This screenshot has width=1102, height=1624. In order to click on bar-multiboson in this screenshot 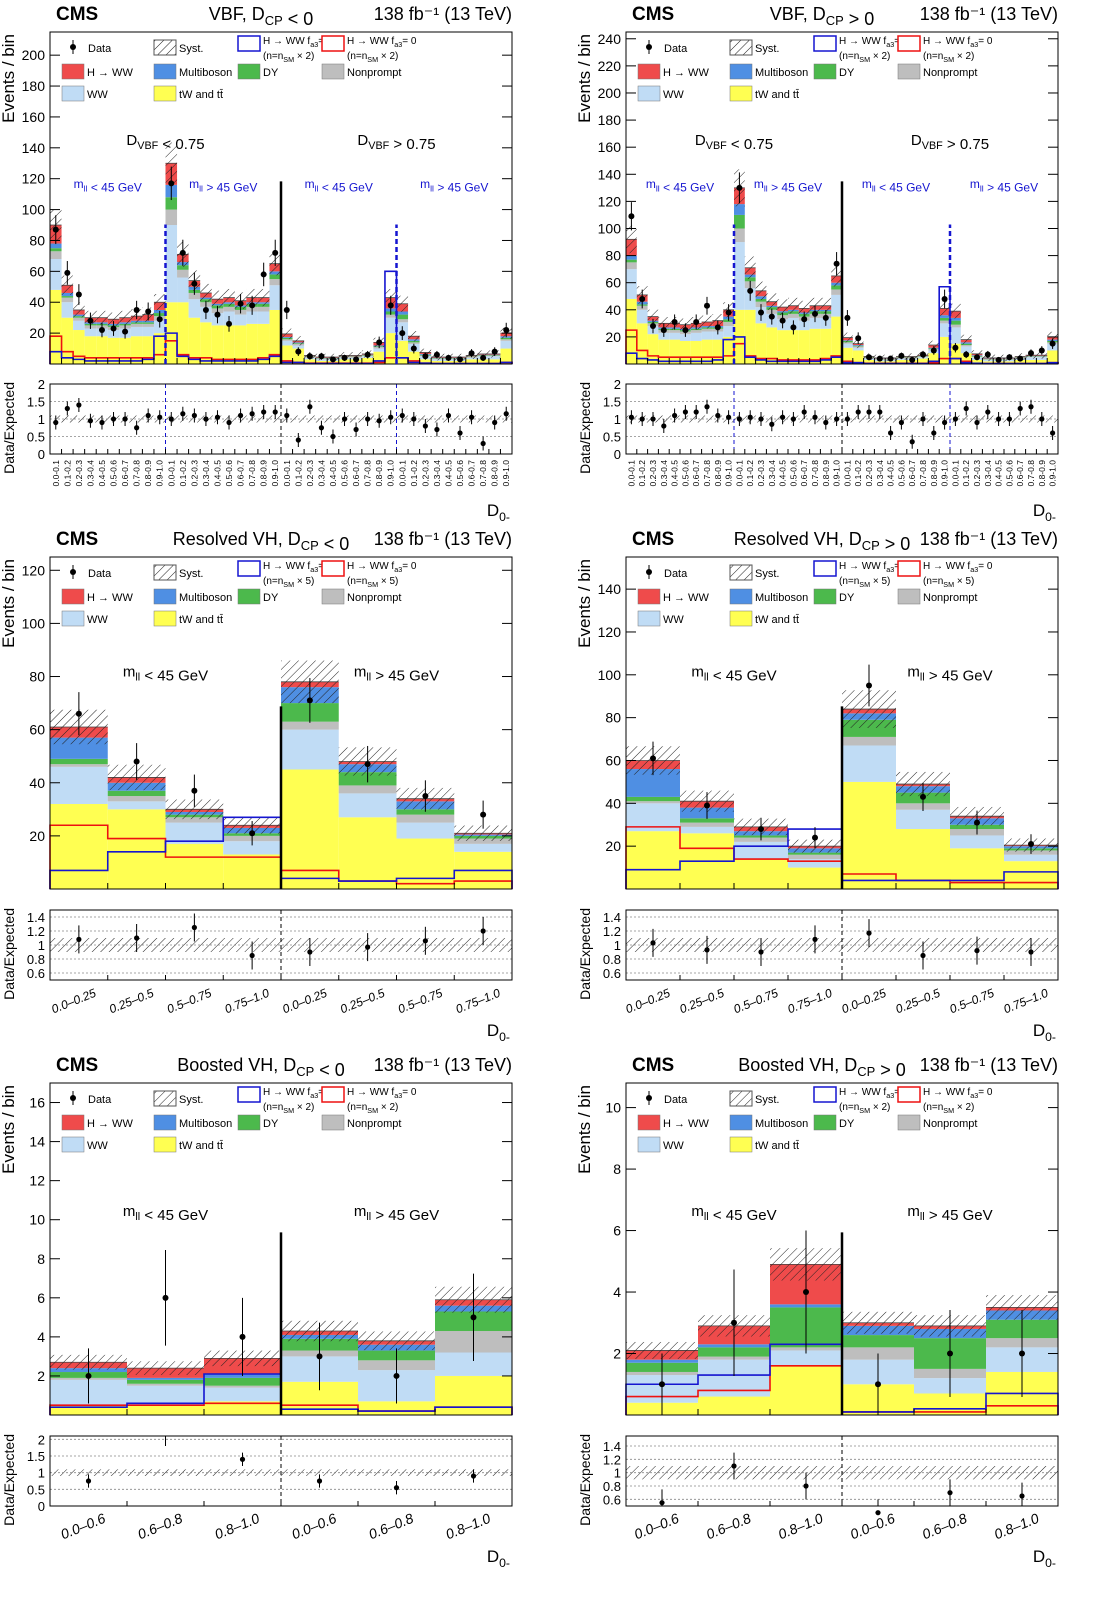, I will do `click(403, 312)`.